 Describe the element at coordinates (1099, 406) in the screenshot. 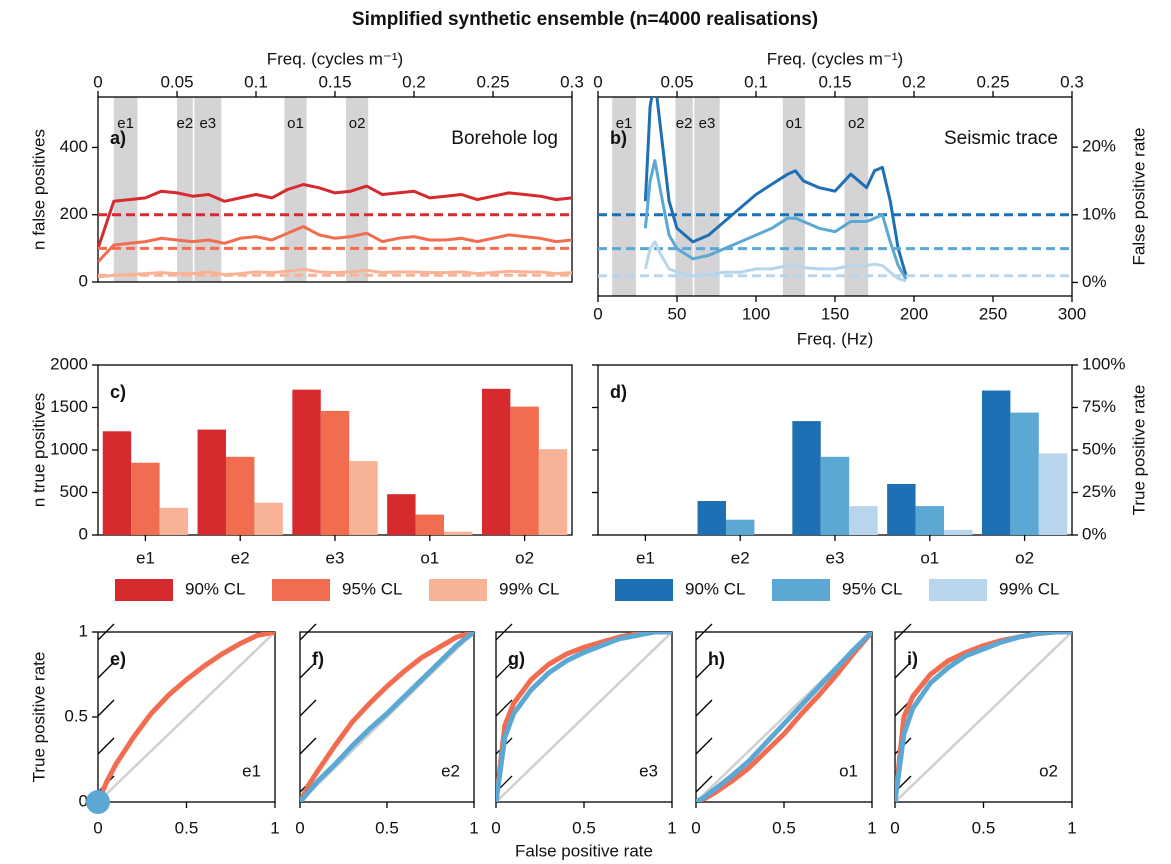

I see `y-tick-label: 75%` at that location.